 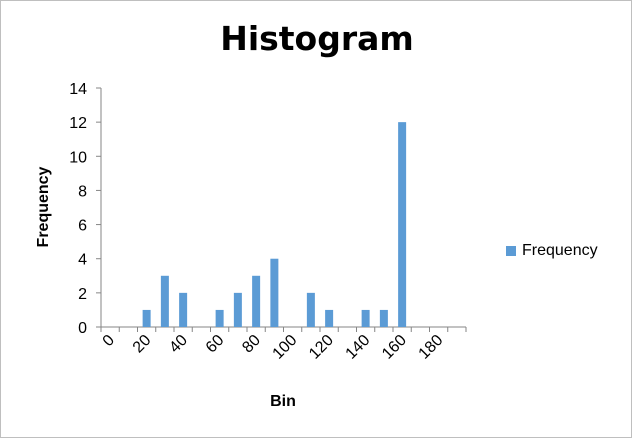 What do you see at coordinates (78, 123) in the screenshot?
I see `y-tick-label: 12` at bounding box center [78, 123].